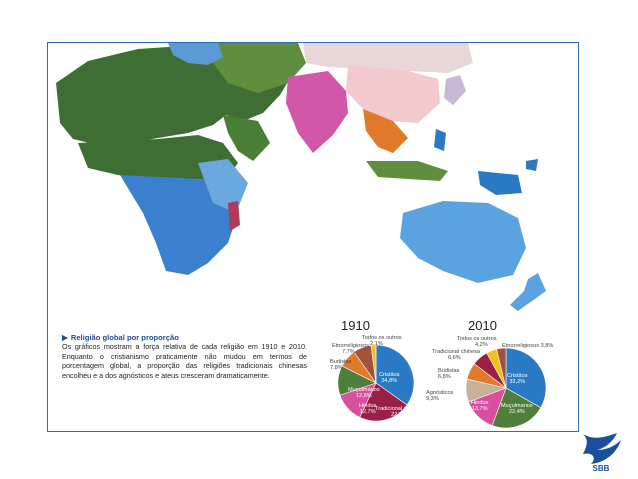  I want to click on pie-2010-label-cristaos: Cristãos 33,2%, so click(517, 379).